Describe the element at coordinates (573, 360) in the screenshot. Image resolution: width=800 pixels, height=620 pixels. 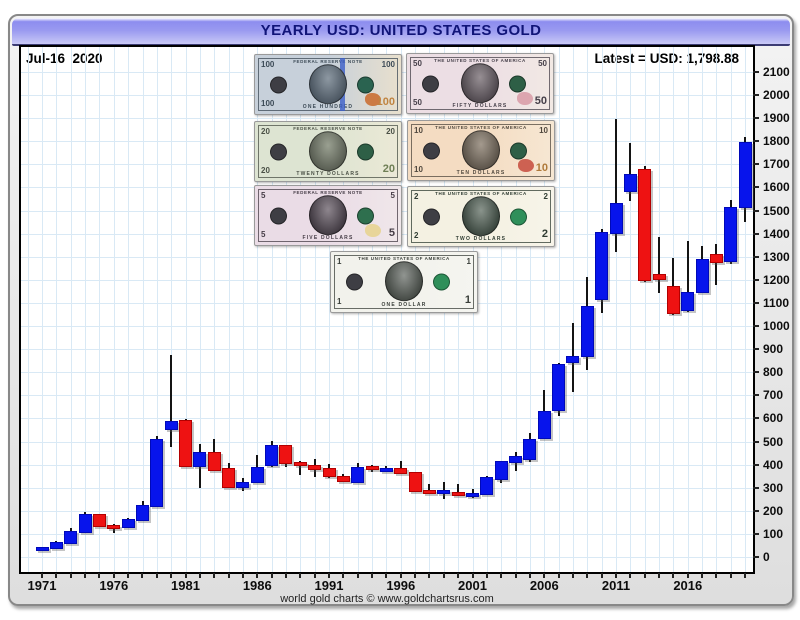
I see `candle-2008` at that location.